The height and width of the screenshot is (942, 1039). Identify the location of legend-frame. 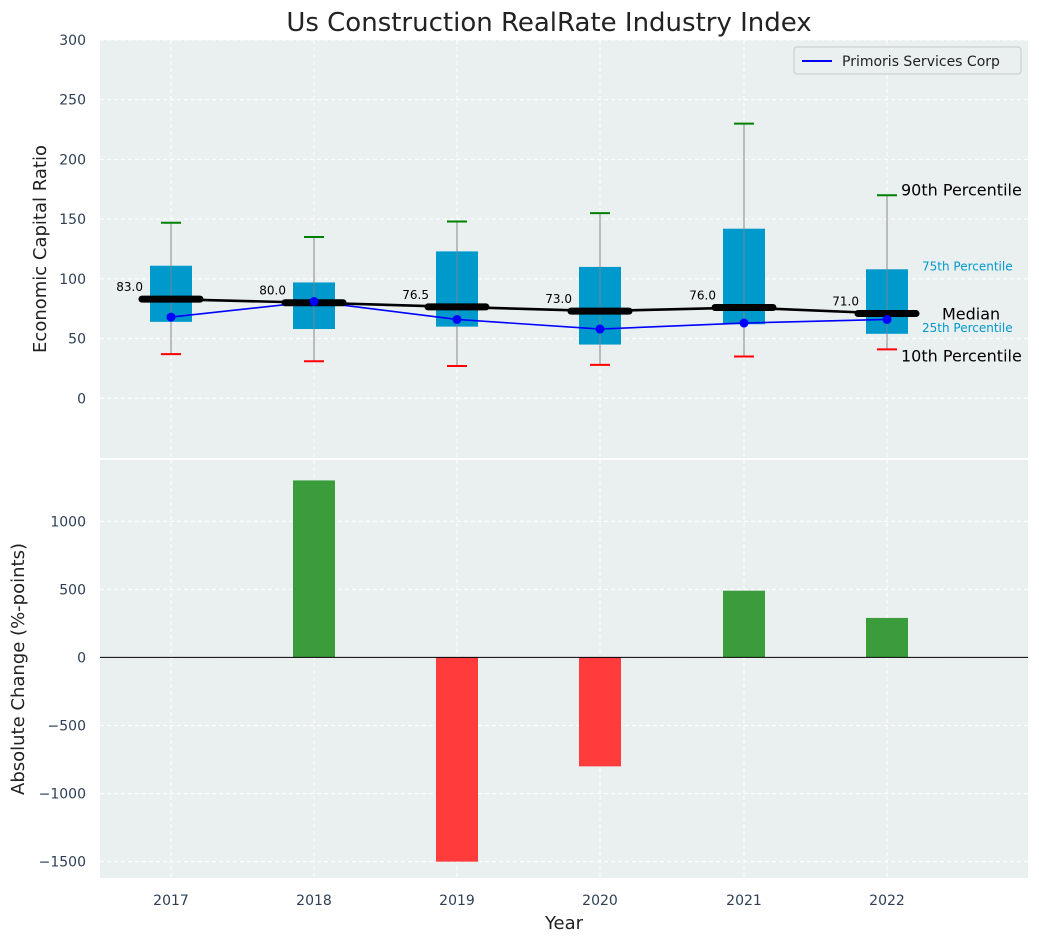
(907, 60).